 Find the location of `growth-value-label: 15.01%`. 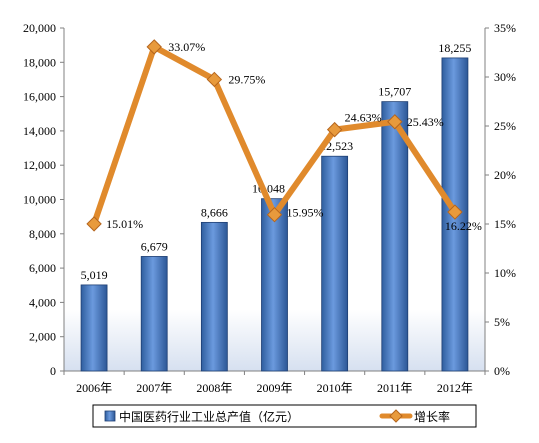

growth-value-label: 15.01% is located at coordinates (124, 224).